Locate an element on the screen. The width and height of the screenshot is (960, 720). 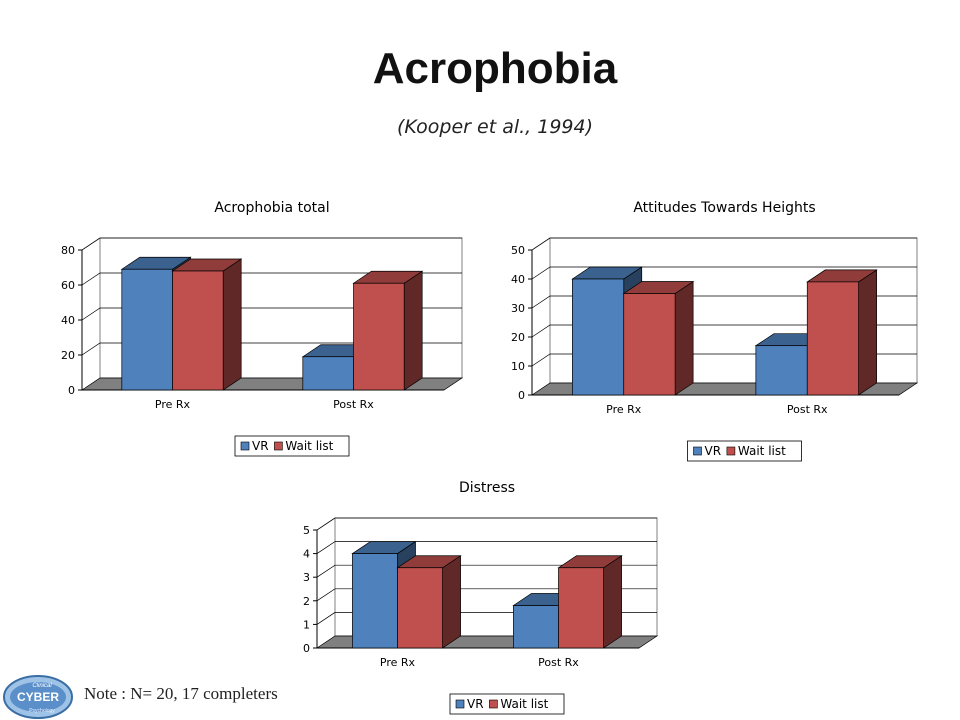
chart-title: Acrophobia total is located at coordinates (271, 208).